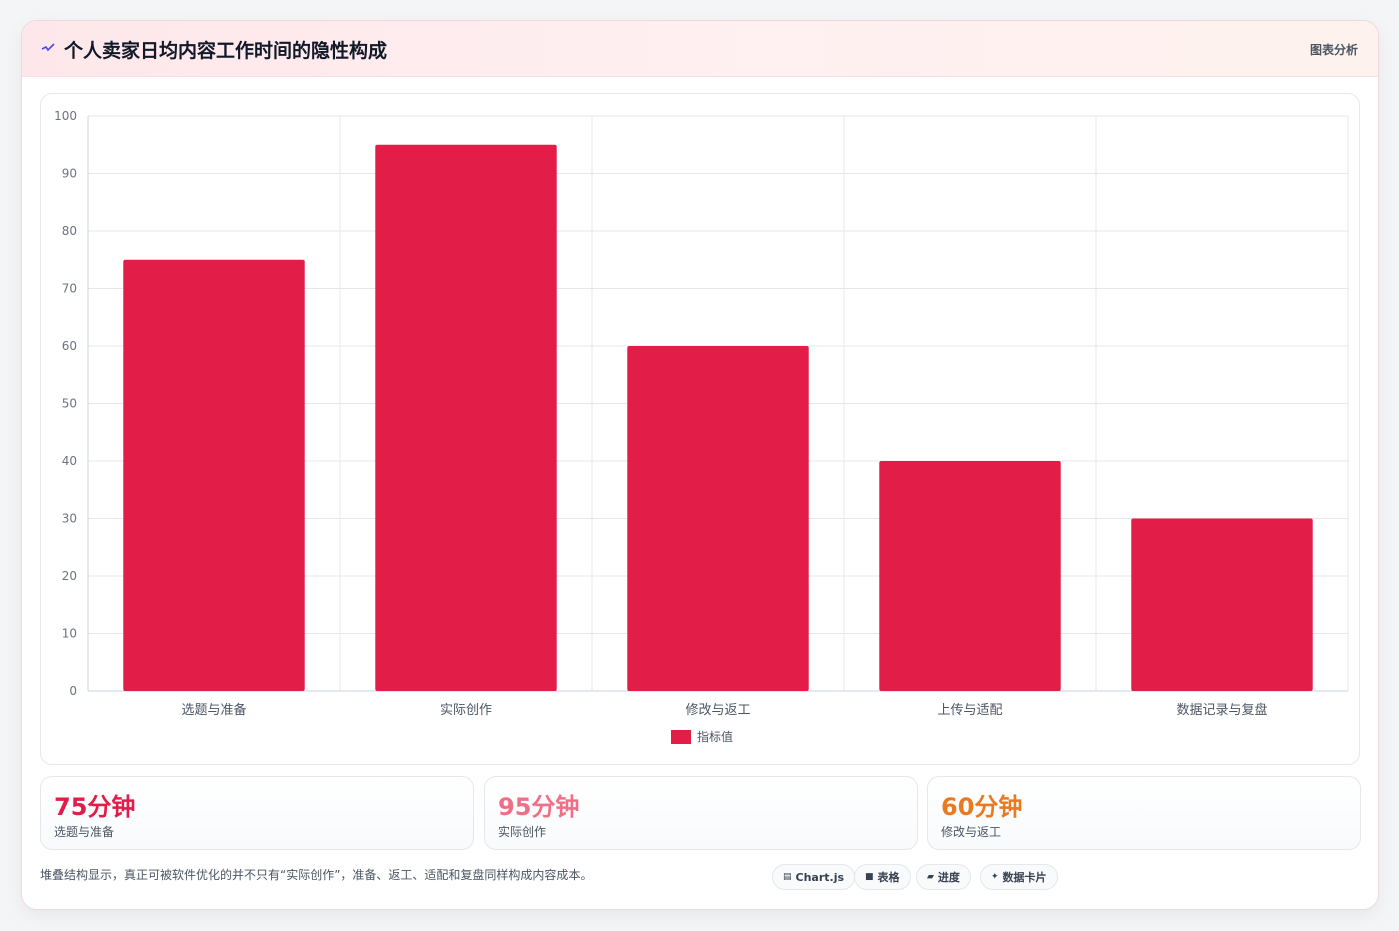 This screenshot has width=1399, height=931. What do you see at coordinates (969, 710) in the screenshot?
I see `x-tick-label: 上传与适配` at bounding box center [969, 710].